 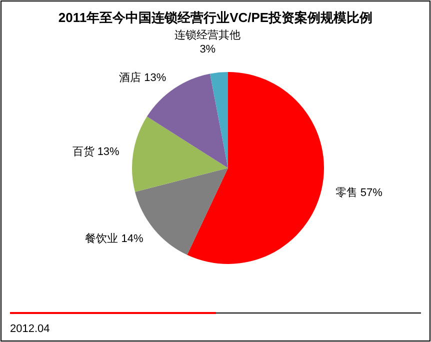 I want to click on slice-label: 零售, so click(x=346, y=192).